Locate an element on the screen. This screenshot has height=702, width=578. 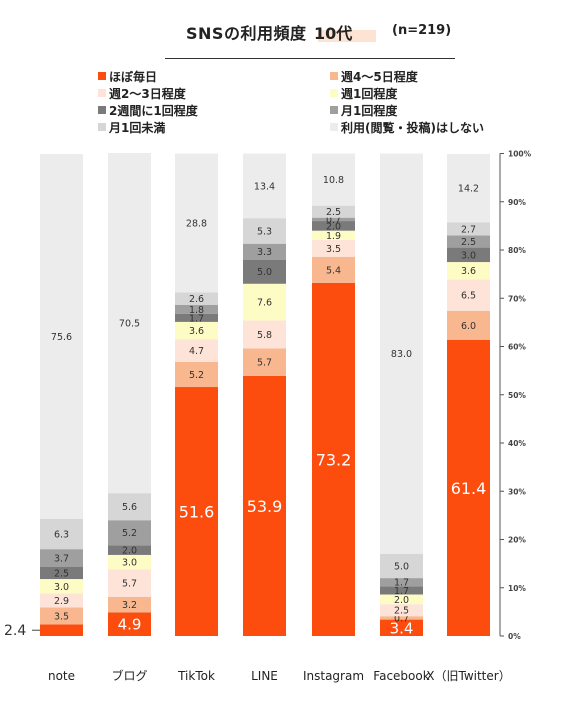
x-tick-label: ブログ is located at coordinates (129, 675).